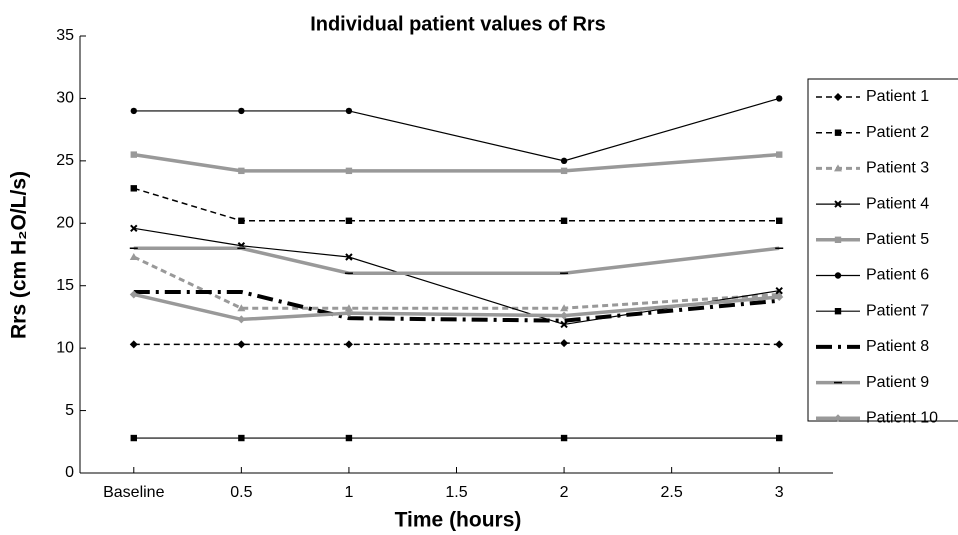 The height and width of the screenshot is (535, 958). Describe the element at coordinates (65, 223) in the screenshot. I see `y-tick-label: 20` at that location.